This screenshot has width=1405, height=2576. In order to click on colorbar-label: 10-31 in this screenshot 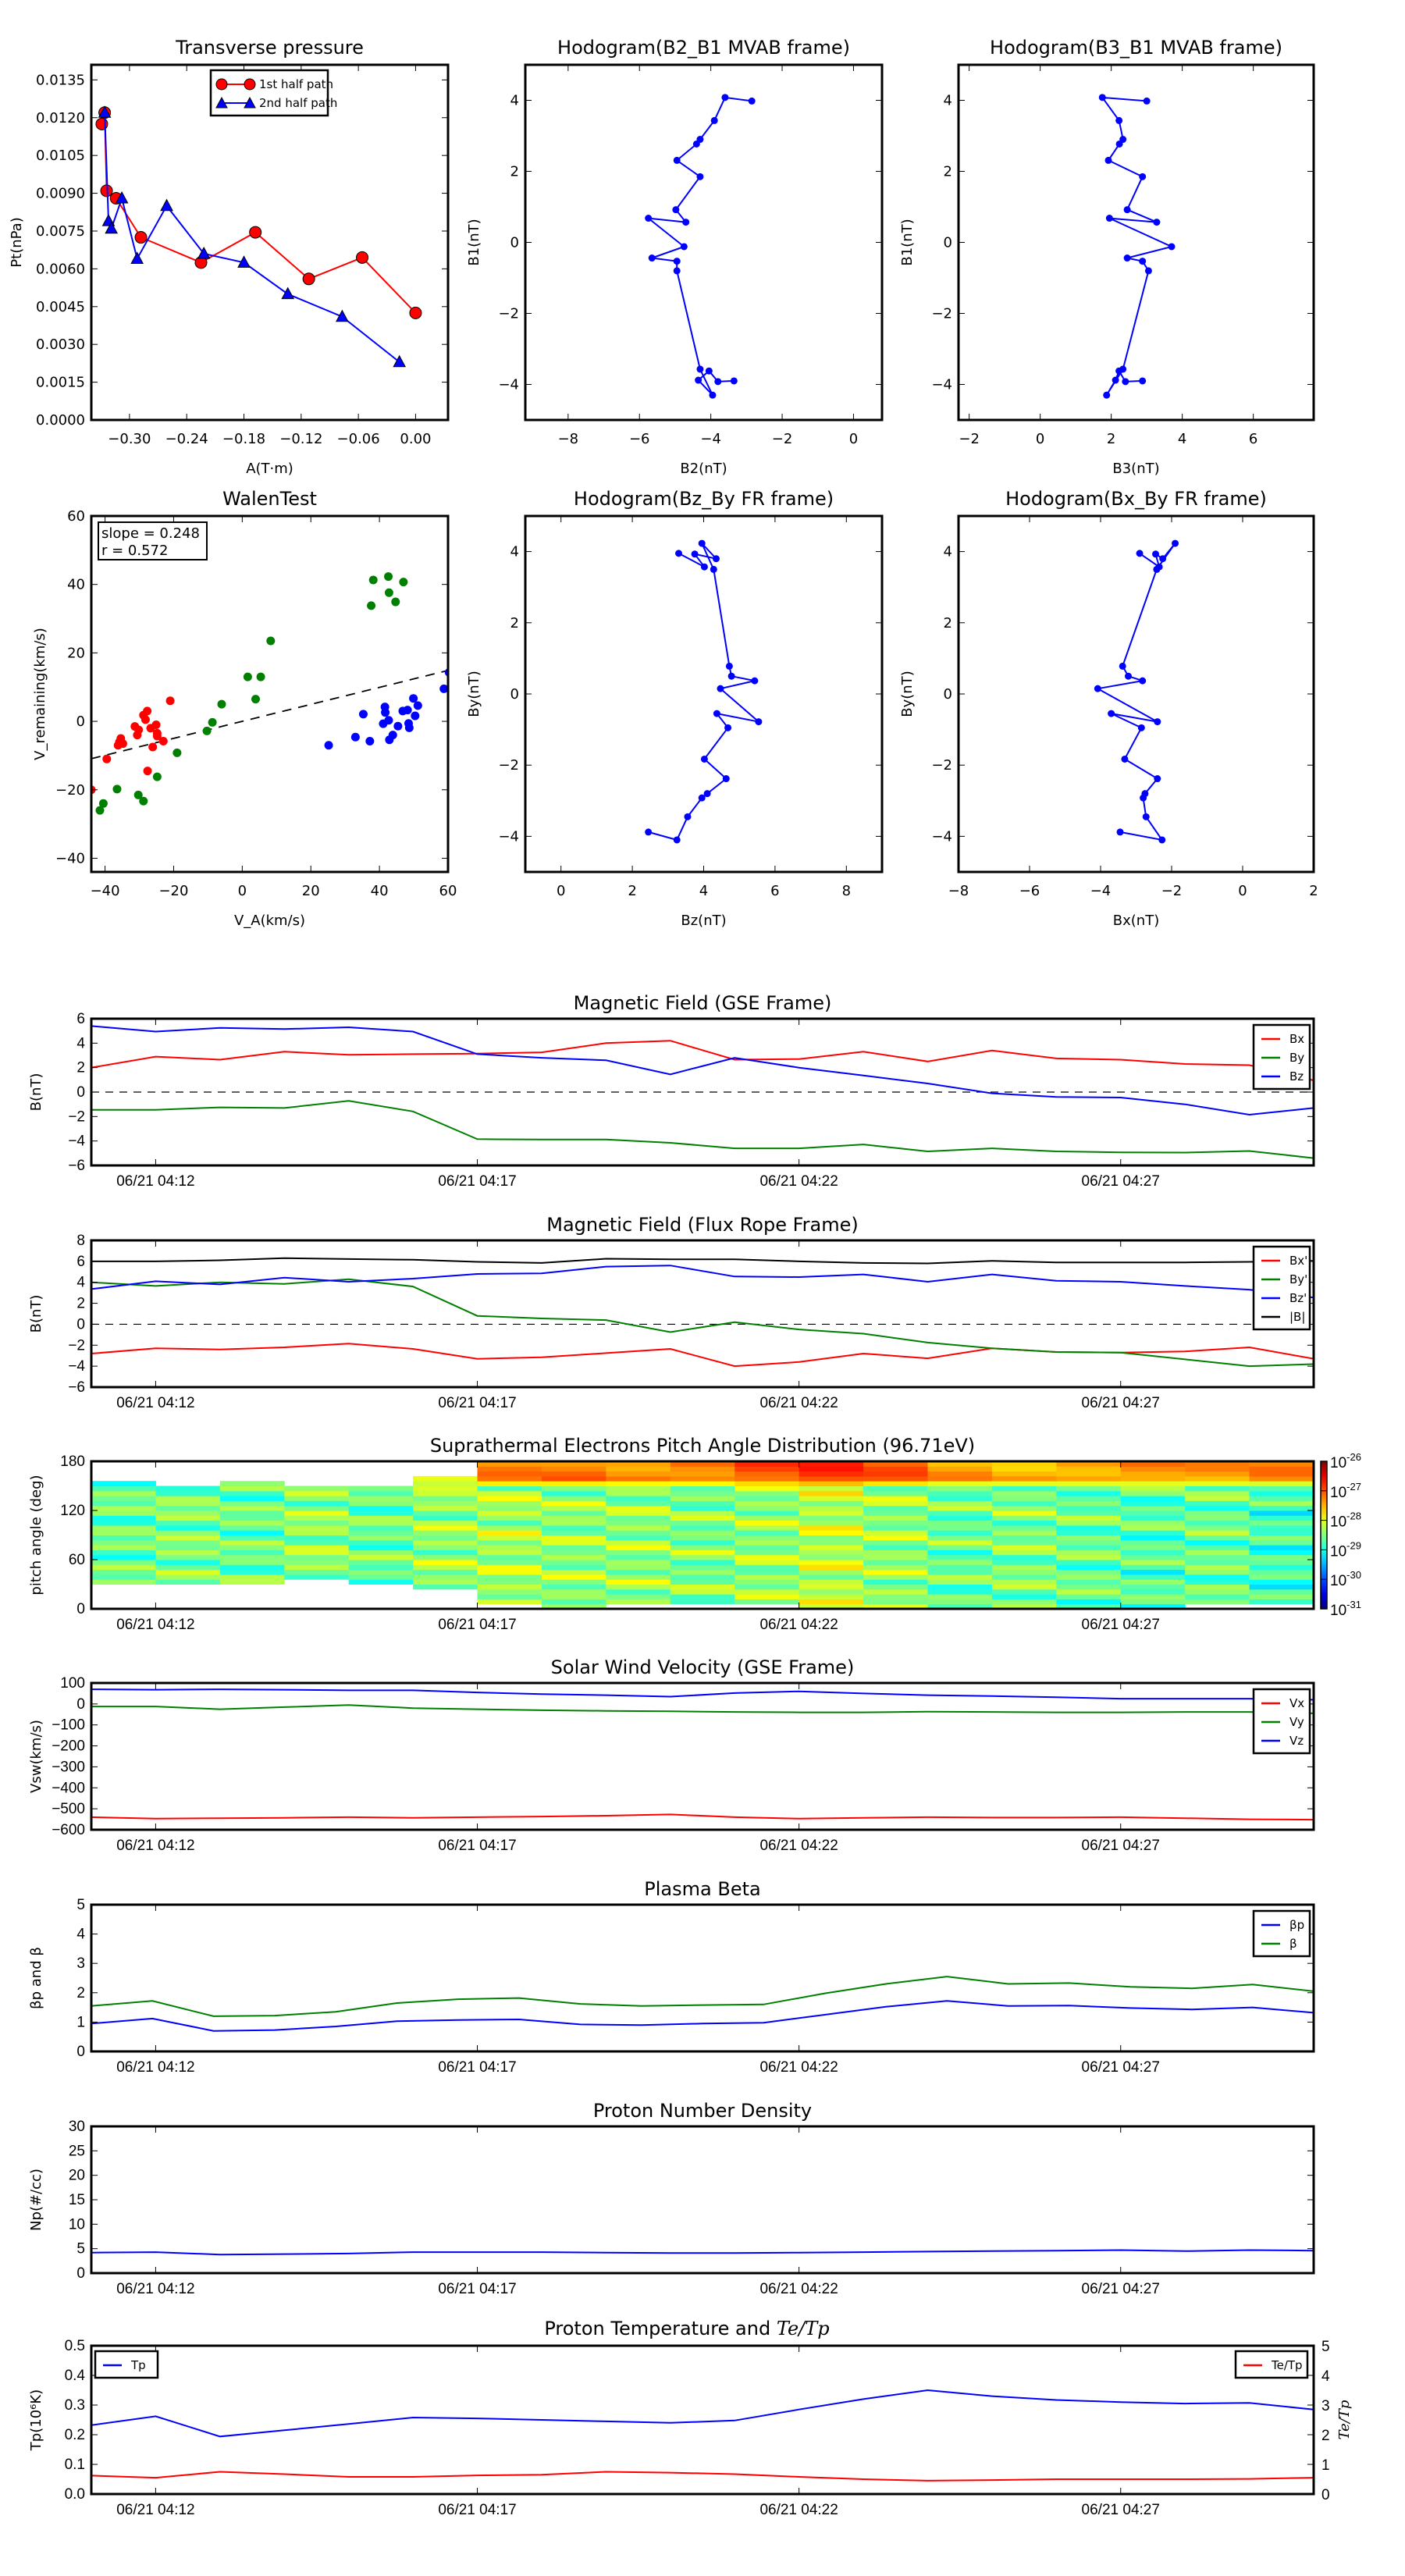, I will do `click(1346, 1609)`.